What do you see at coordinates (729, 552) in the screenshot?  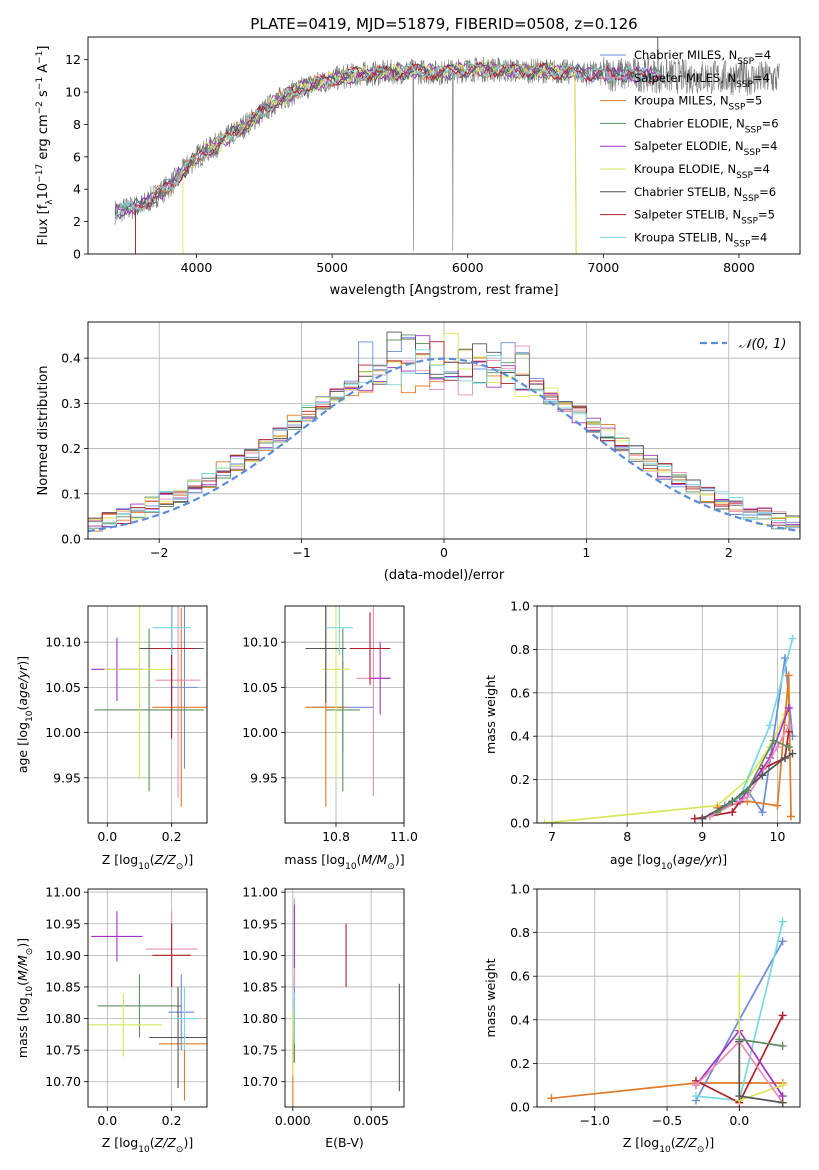 I see `x-tick-label: 2` at bounding box center [729, 552].